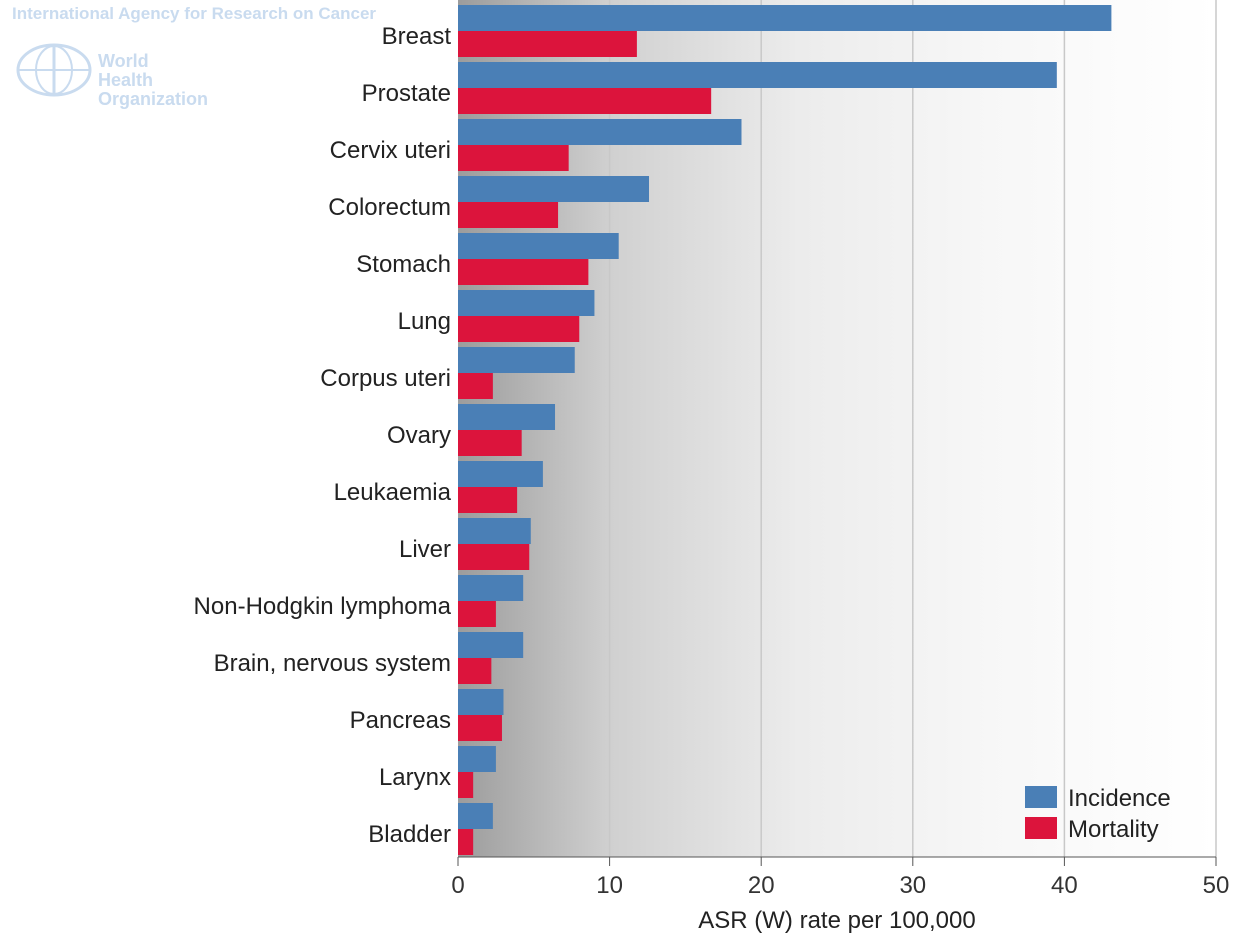 This screenshot has height=938, width=1237. I want to click on bar-incidence-corpus-uteri, so click(516, 360).